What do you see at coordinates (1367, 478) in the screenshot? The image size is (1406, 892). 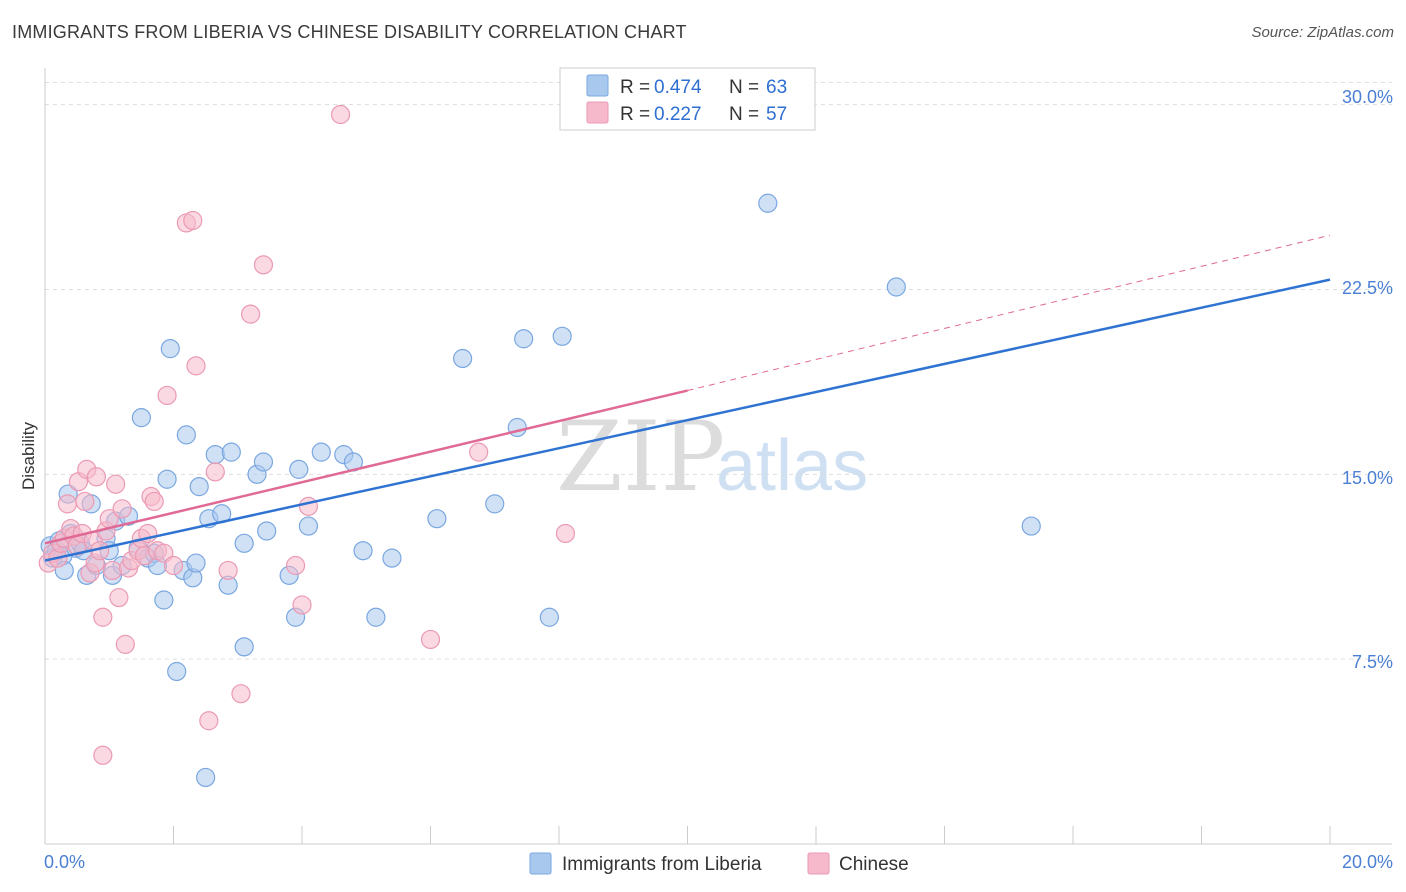 I see `y-tick-label-15: 15.0%` at bounding box center [1367, 478].